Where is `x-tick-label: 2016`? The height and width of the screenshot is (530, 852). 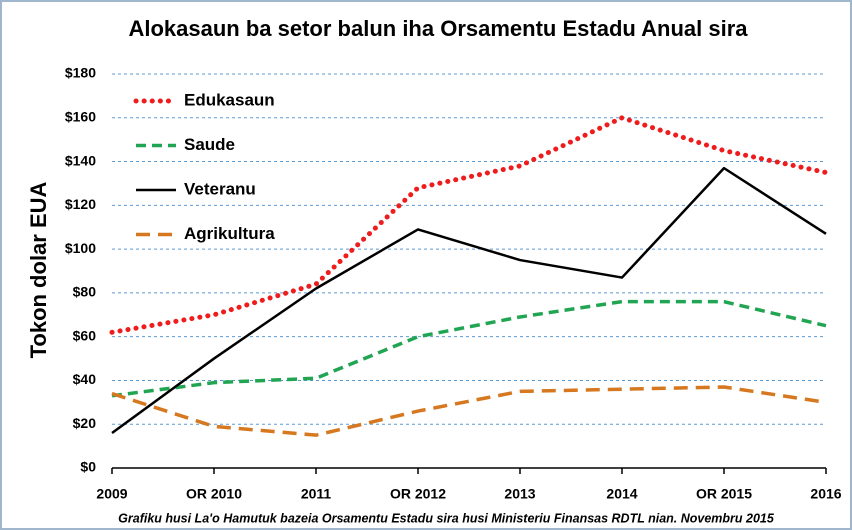 x-tick-label: 2016 is located at coordinates (825, 494).